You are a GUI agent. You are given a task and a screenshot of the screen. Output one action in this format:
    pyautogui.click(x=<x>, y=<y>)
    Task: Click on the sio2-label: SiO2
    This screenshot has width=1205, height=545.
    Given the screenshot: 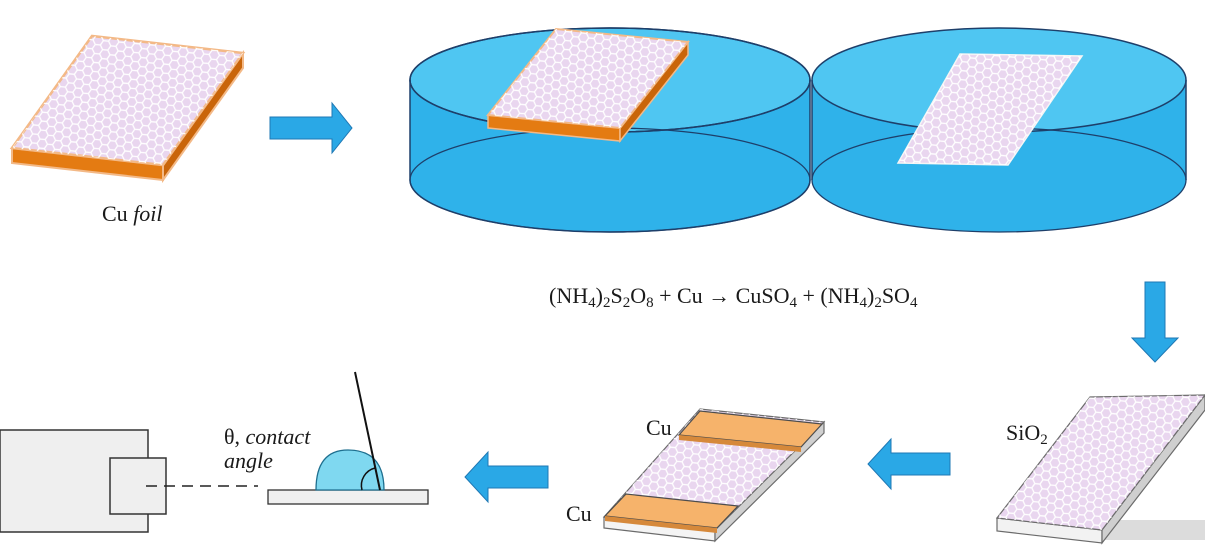 What is the action you would take?
    pyautogui.click(x=1027, y=434)
    